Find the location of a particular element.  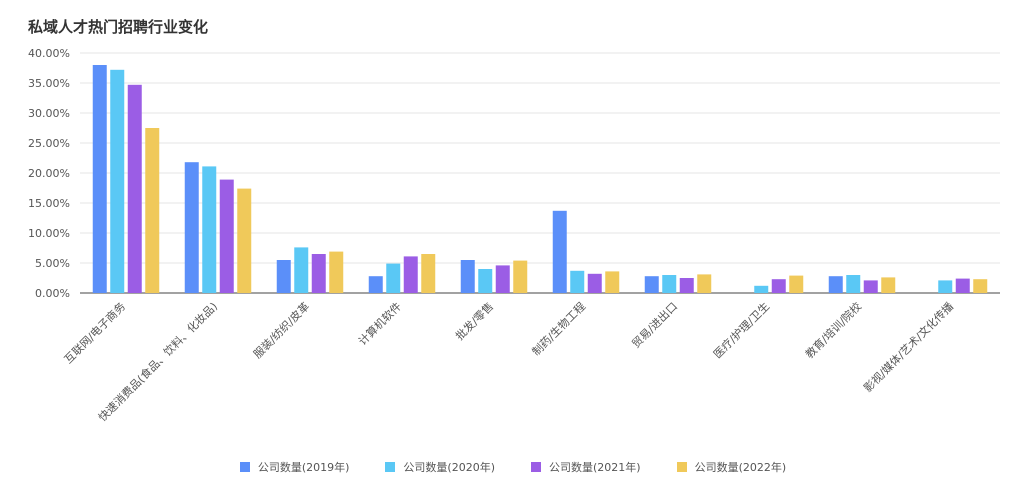

legend-item: 公司数量(2022年) is located at coordinates (731, 467).